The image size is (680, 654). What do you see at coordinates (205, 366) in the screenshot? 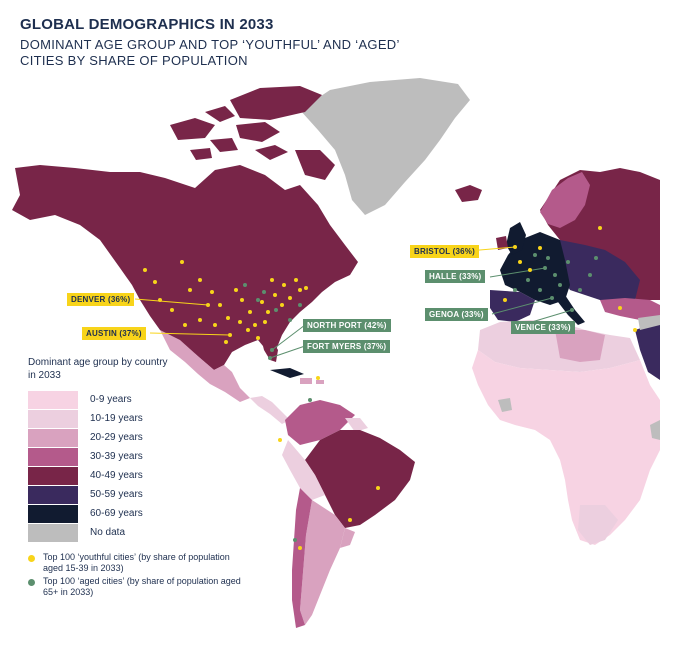
I see `mexico` at bounding box center [205, 366].